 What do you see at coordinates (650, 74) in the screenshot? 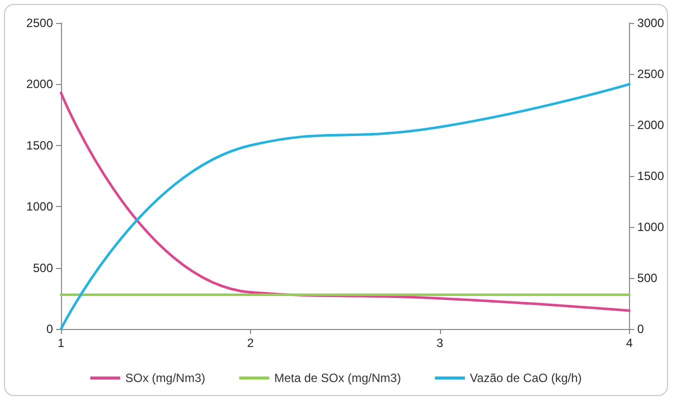
I see `y2-tick-label: 2500` at bounding box center [650, 74].